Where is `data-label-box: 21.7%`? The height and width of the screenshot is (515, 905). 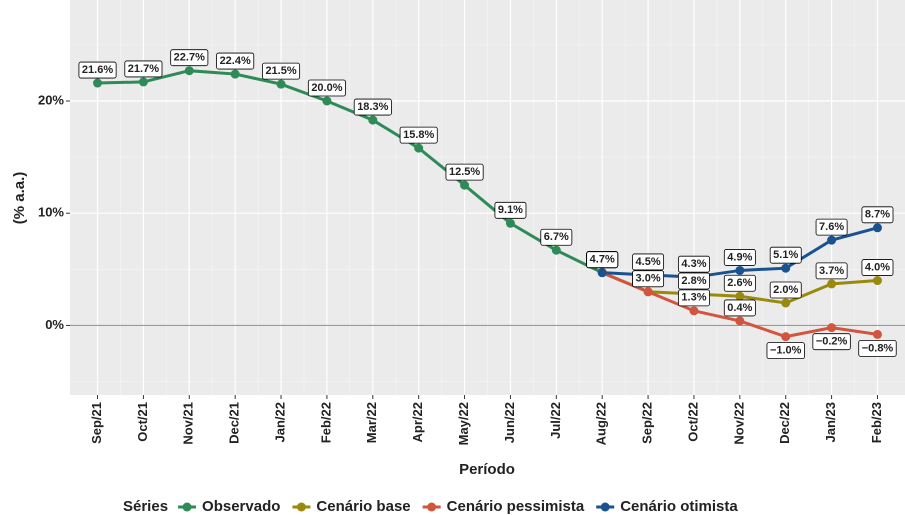 data-label-box: 21.7% is located at coordinates (143, 69).